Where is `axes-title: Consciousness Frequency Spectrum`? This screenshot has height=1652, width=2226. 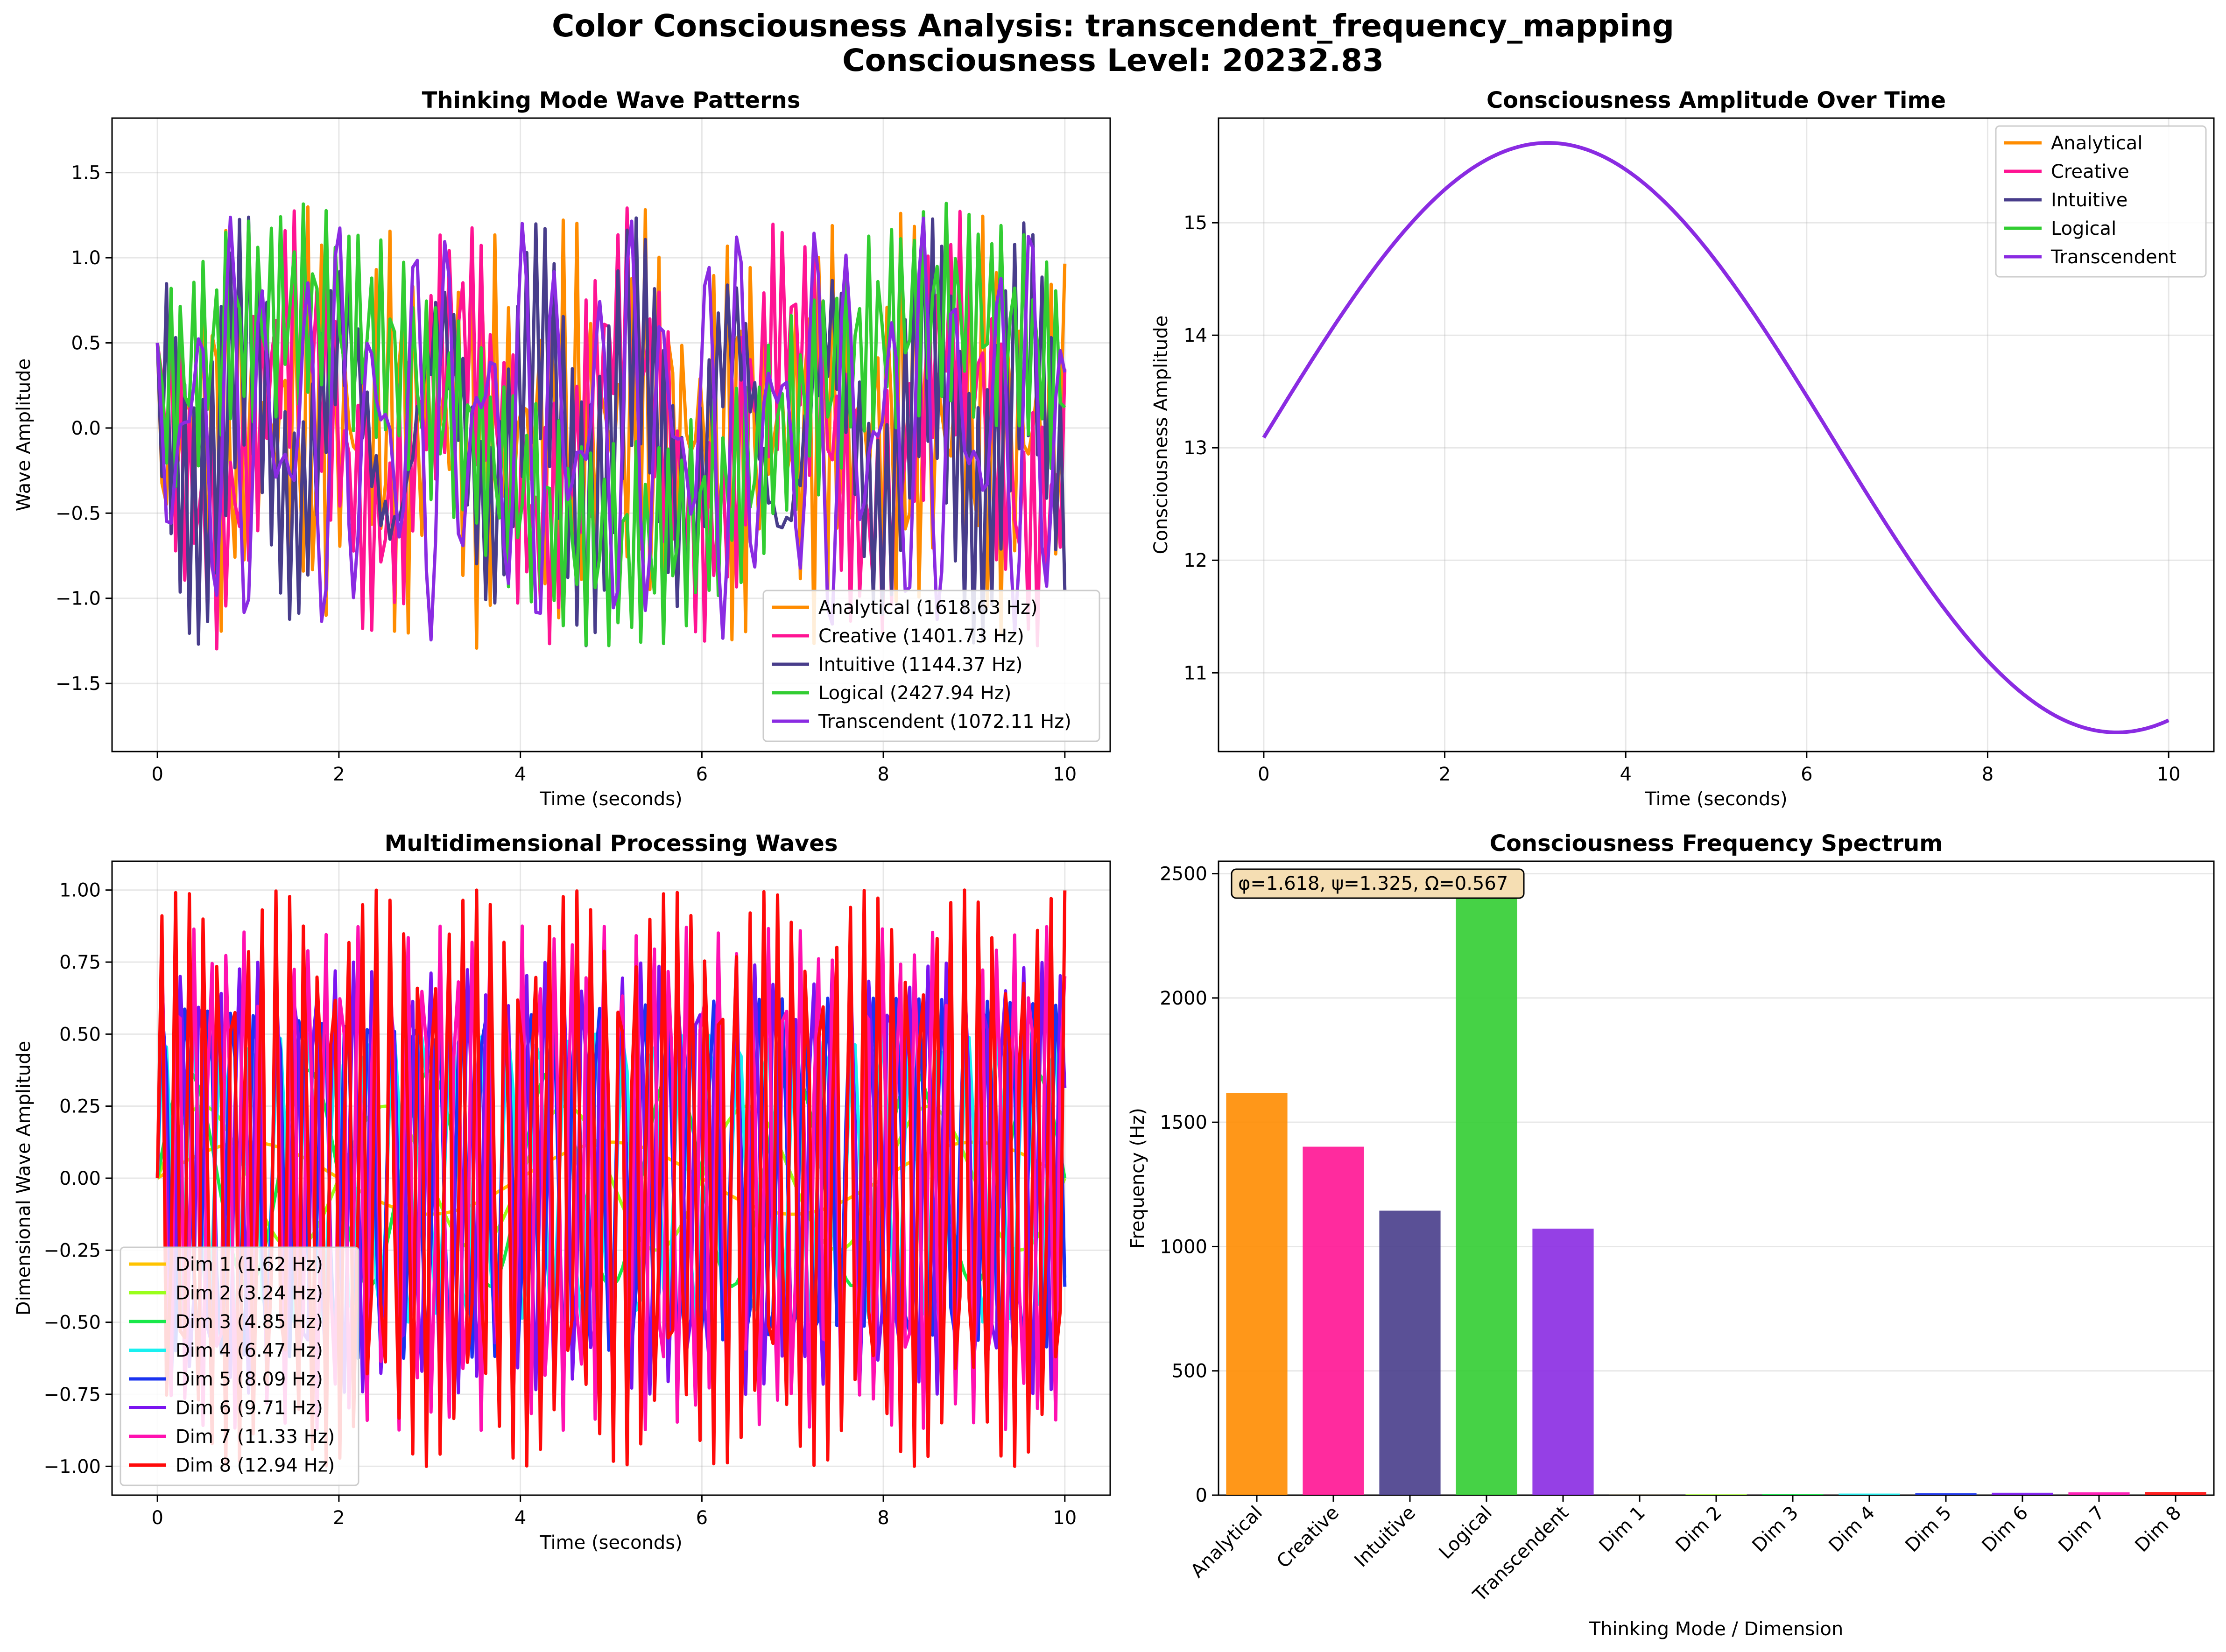
axes-title: Consciousness Frequency Spectrum is located at coordinates (1716, 843).